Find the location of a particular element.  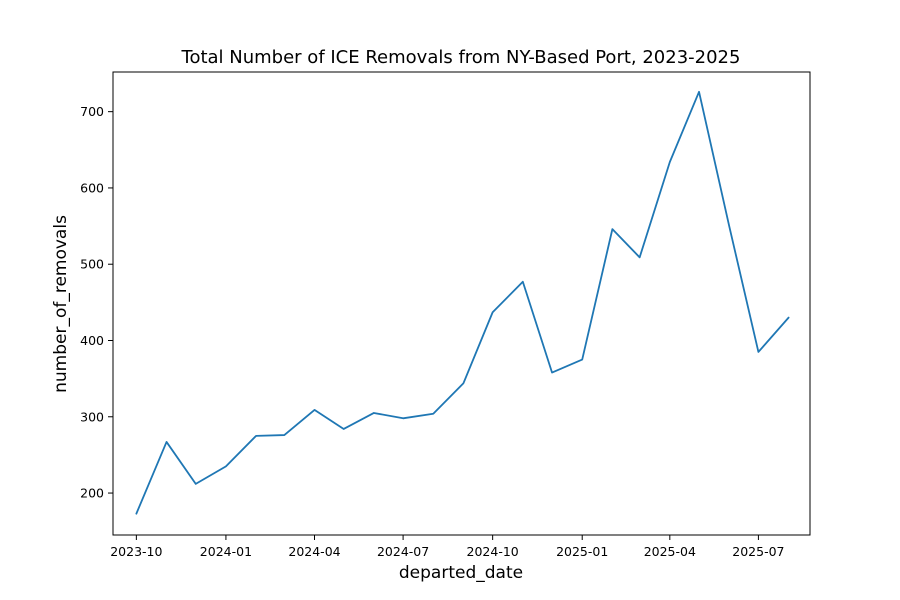

x-axis-label: departed_date is located at coordinates (461, 573).